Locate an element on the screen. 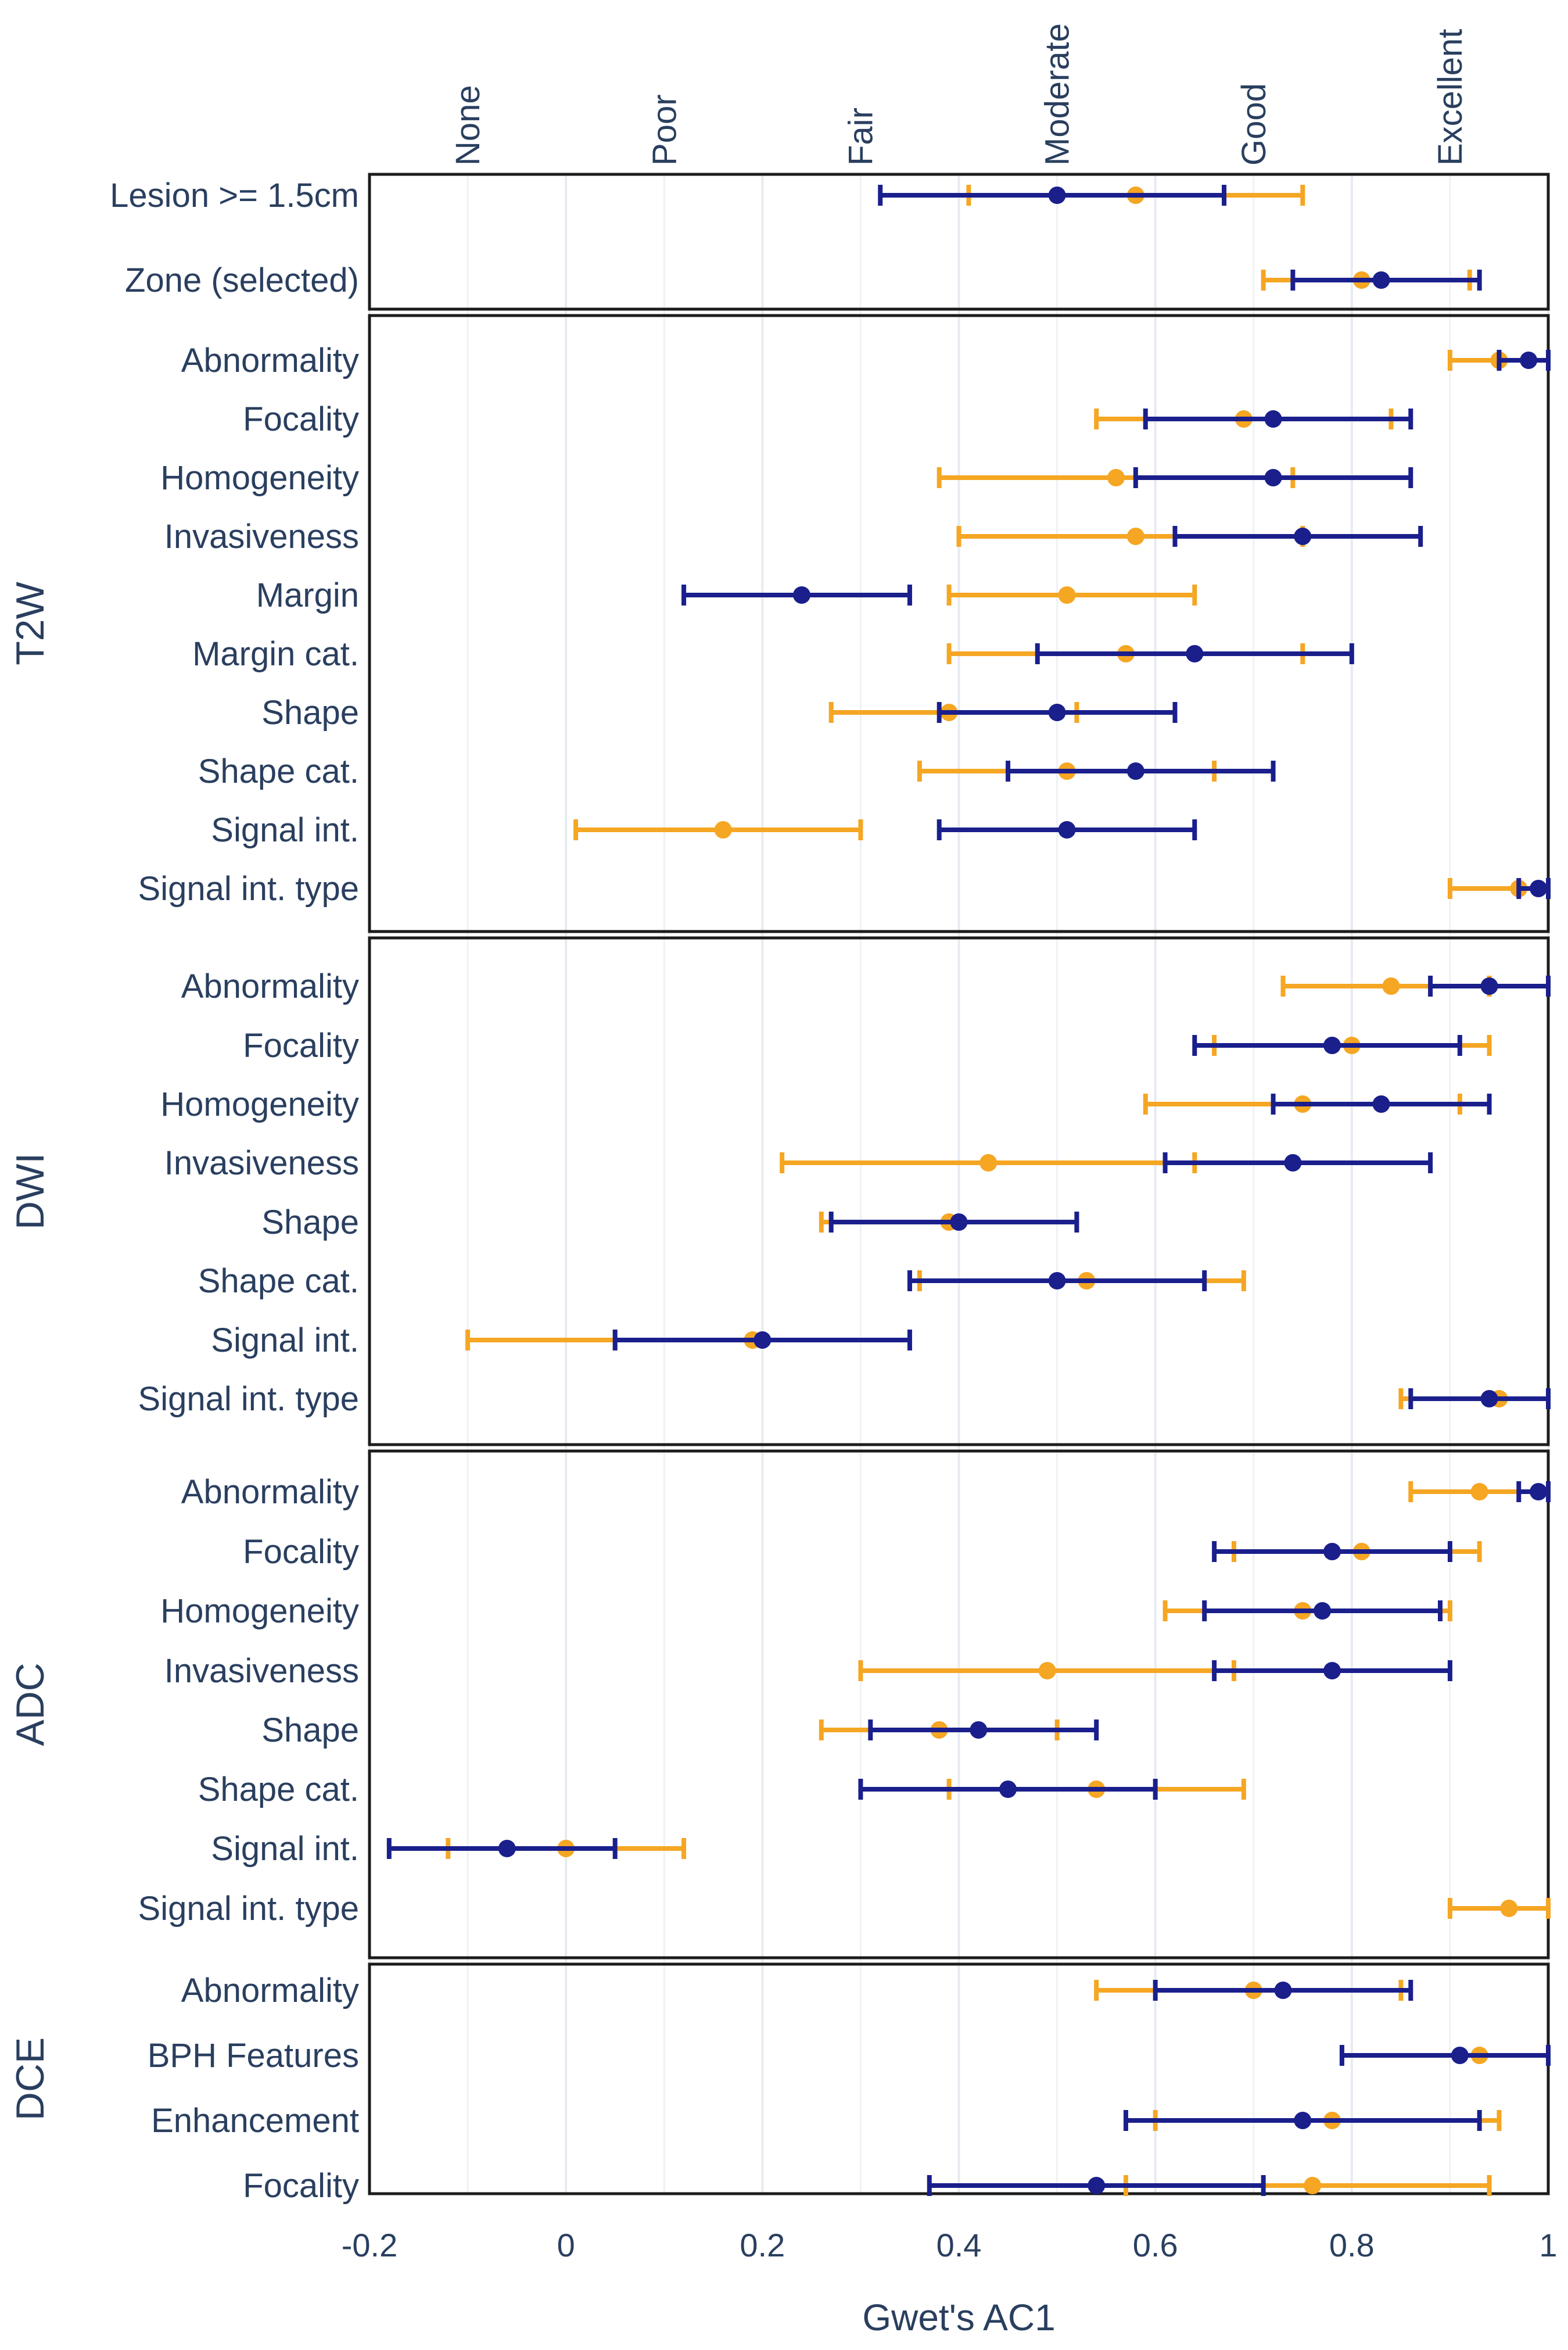 This screenshot has height=2350, width=1568. category-label: Zone (selected) is located at coordinates (242, 280).